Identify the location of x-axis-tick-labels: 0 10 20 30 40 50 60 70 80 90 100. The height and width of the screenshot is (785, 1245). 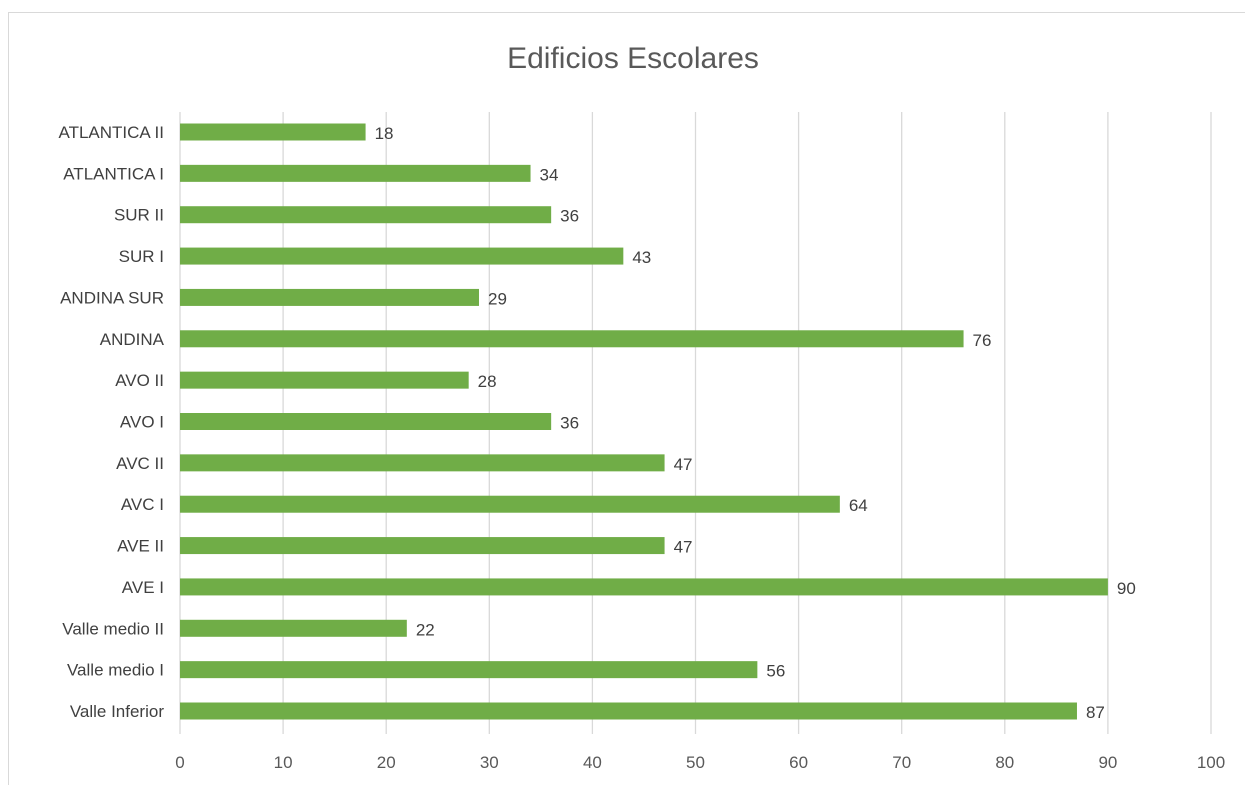
(700, 762).